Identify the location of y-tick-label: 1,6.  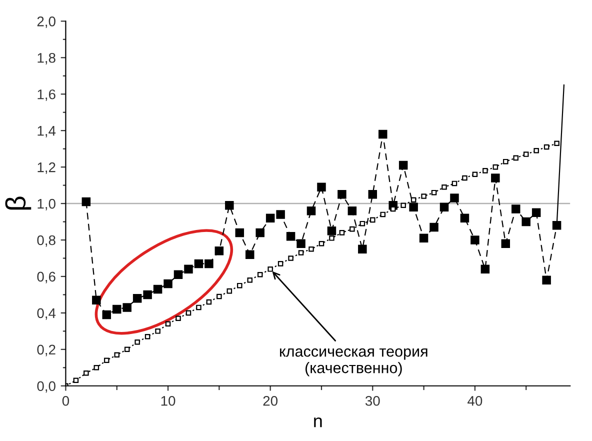
(47, 95).